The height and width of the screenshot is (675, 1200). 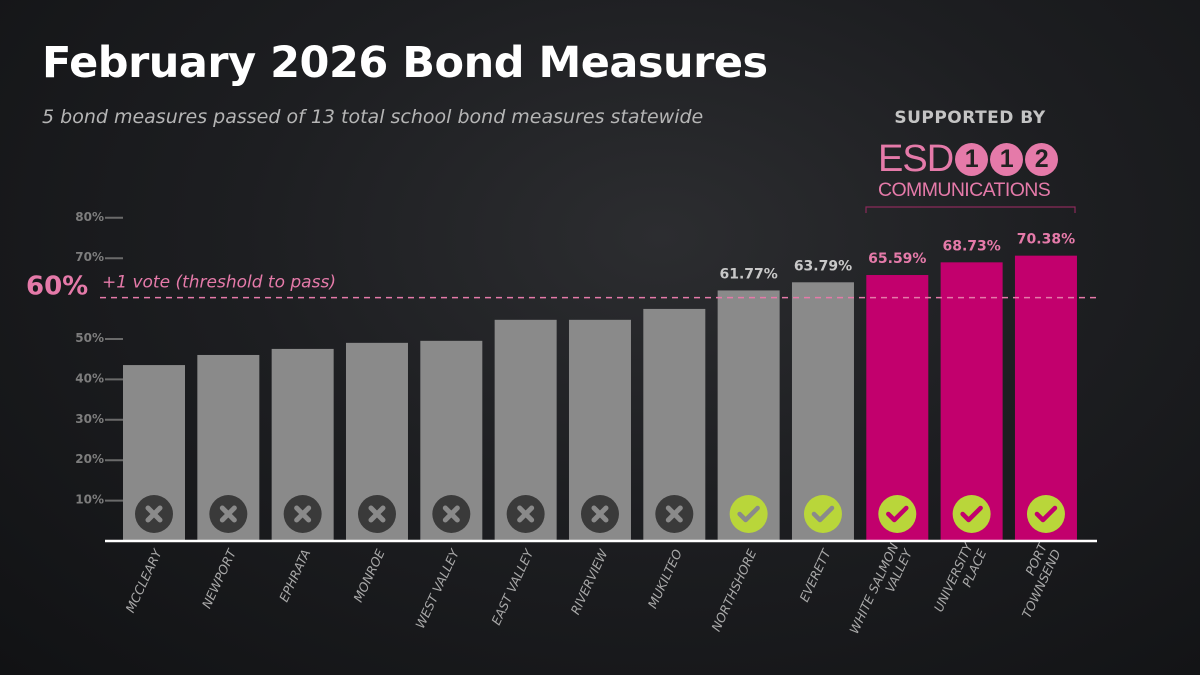 I want to click on x-category-line: EAST VALLEY, so click(x=512, y=587).